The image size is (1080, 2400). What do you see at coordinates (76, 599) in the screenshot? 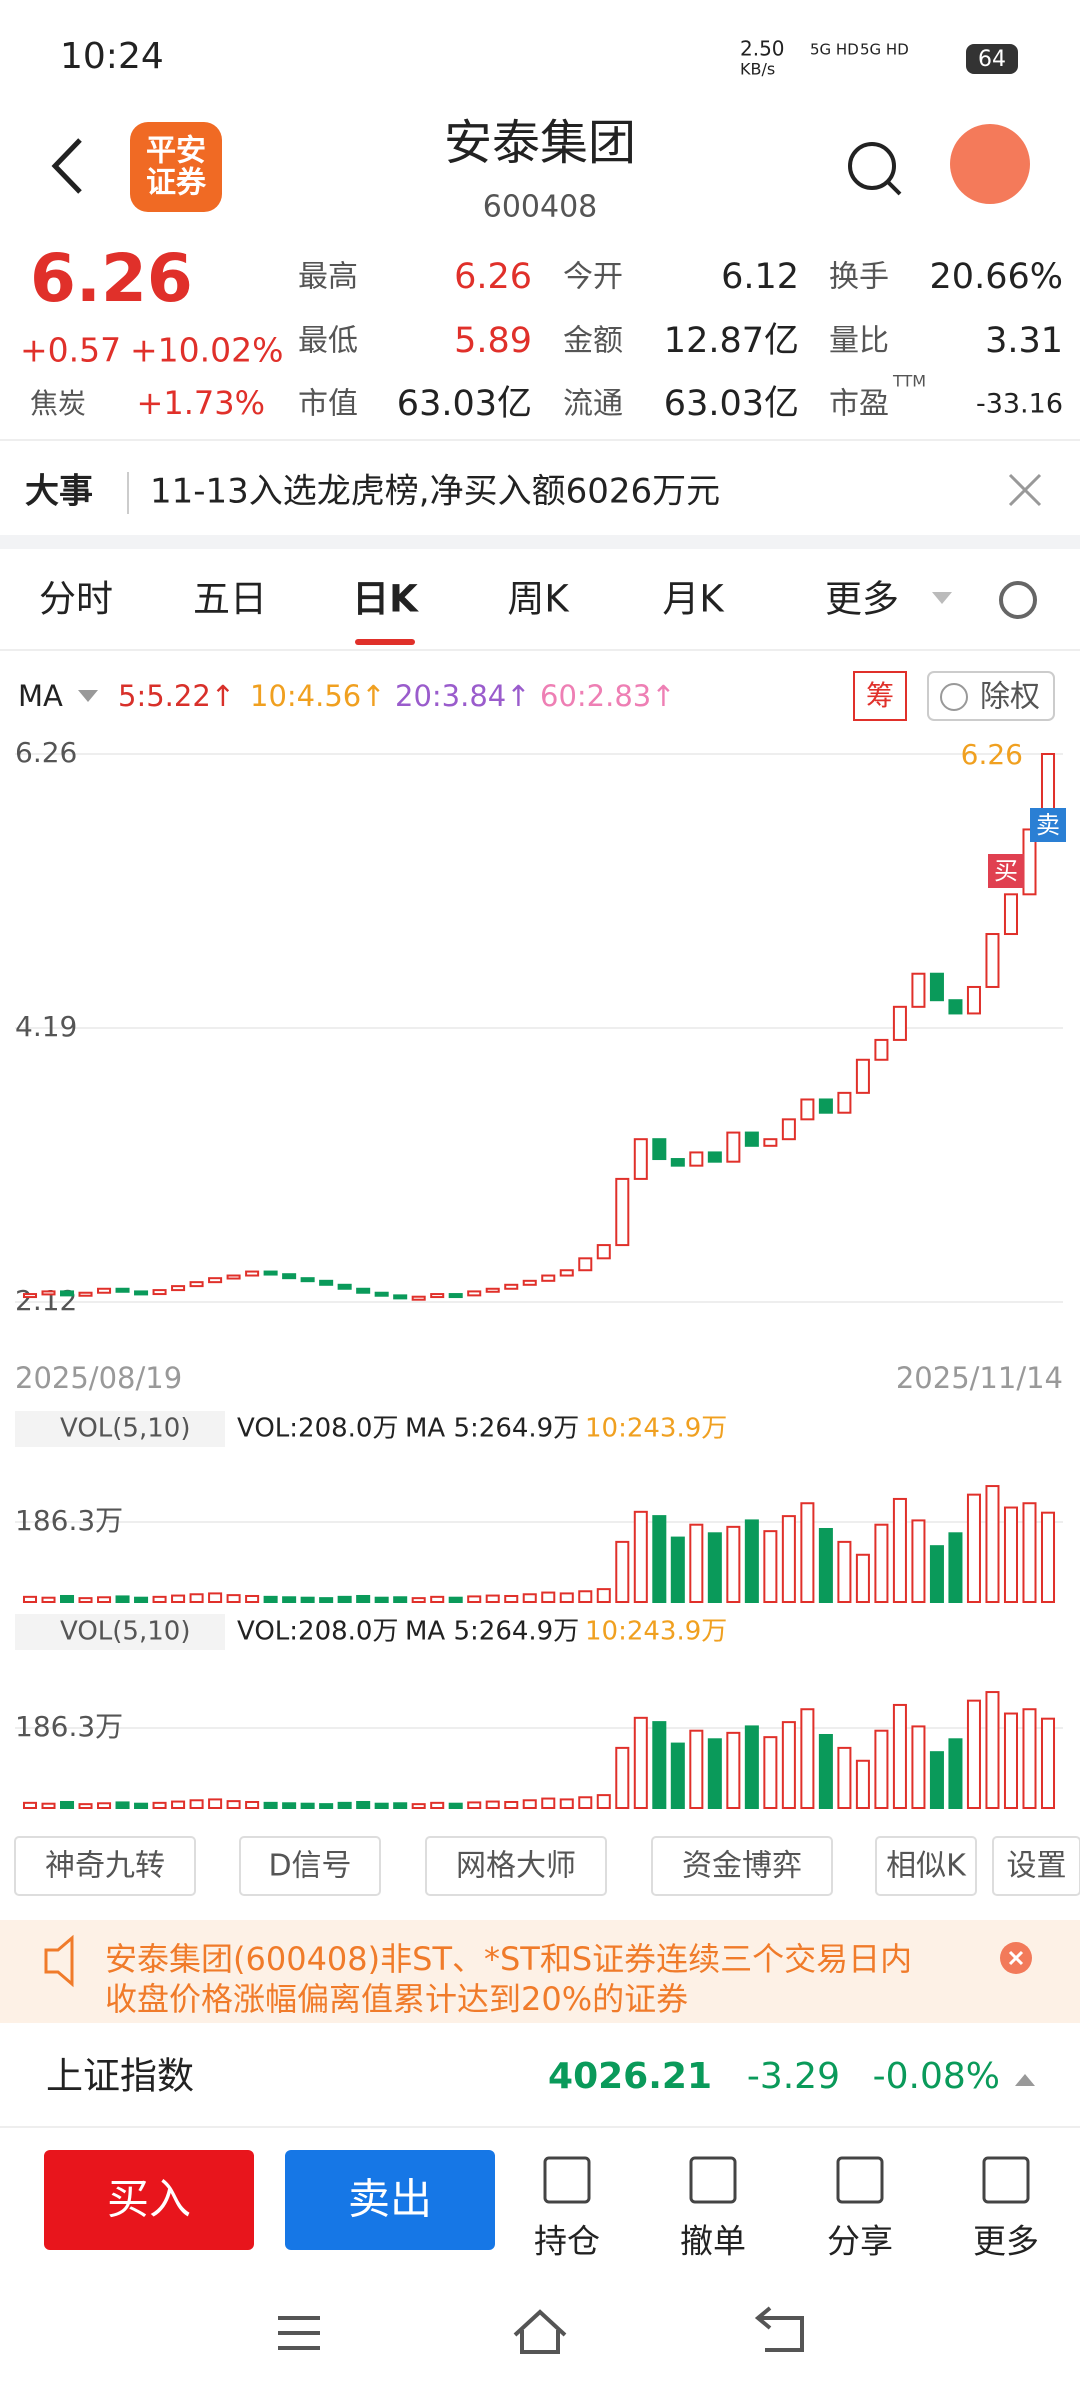
I see `tab: 分时` at bounding box center [76, 599].